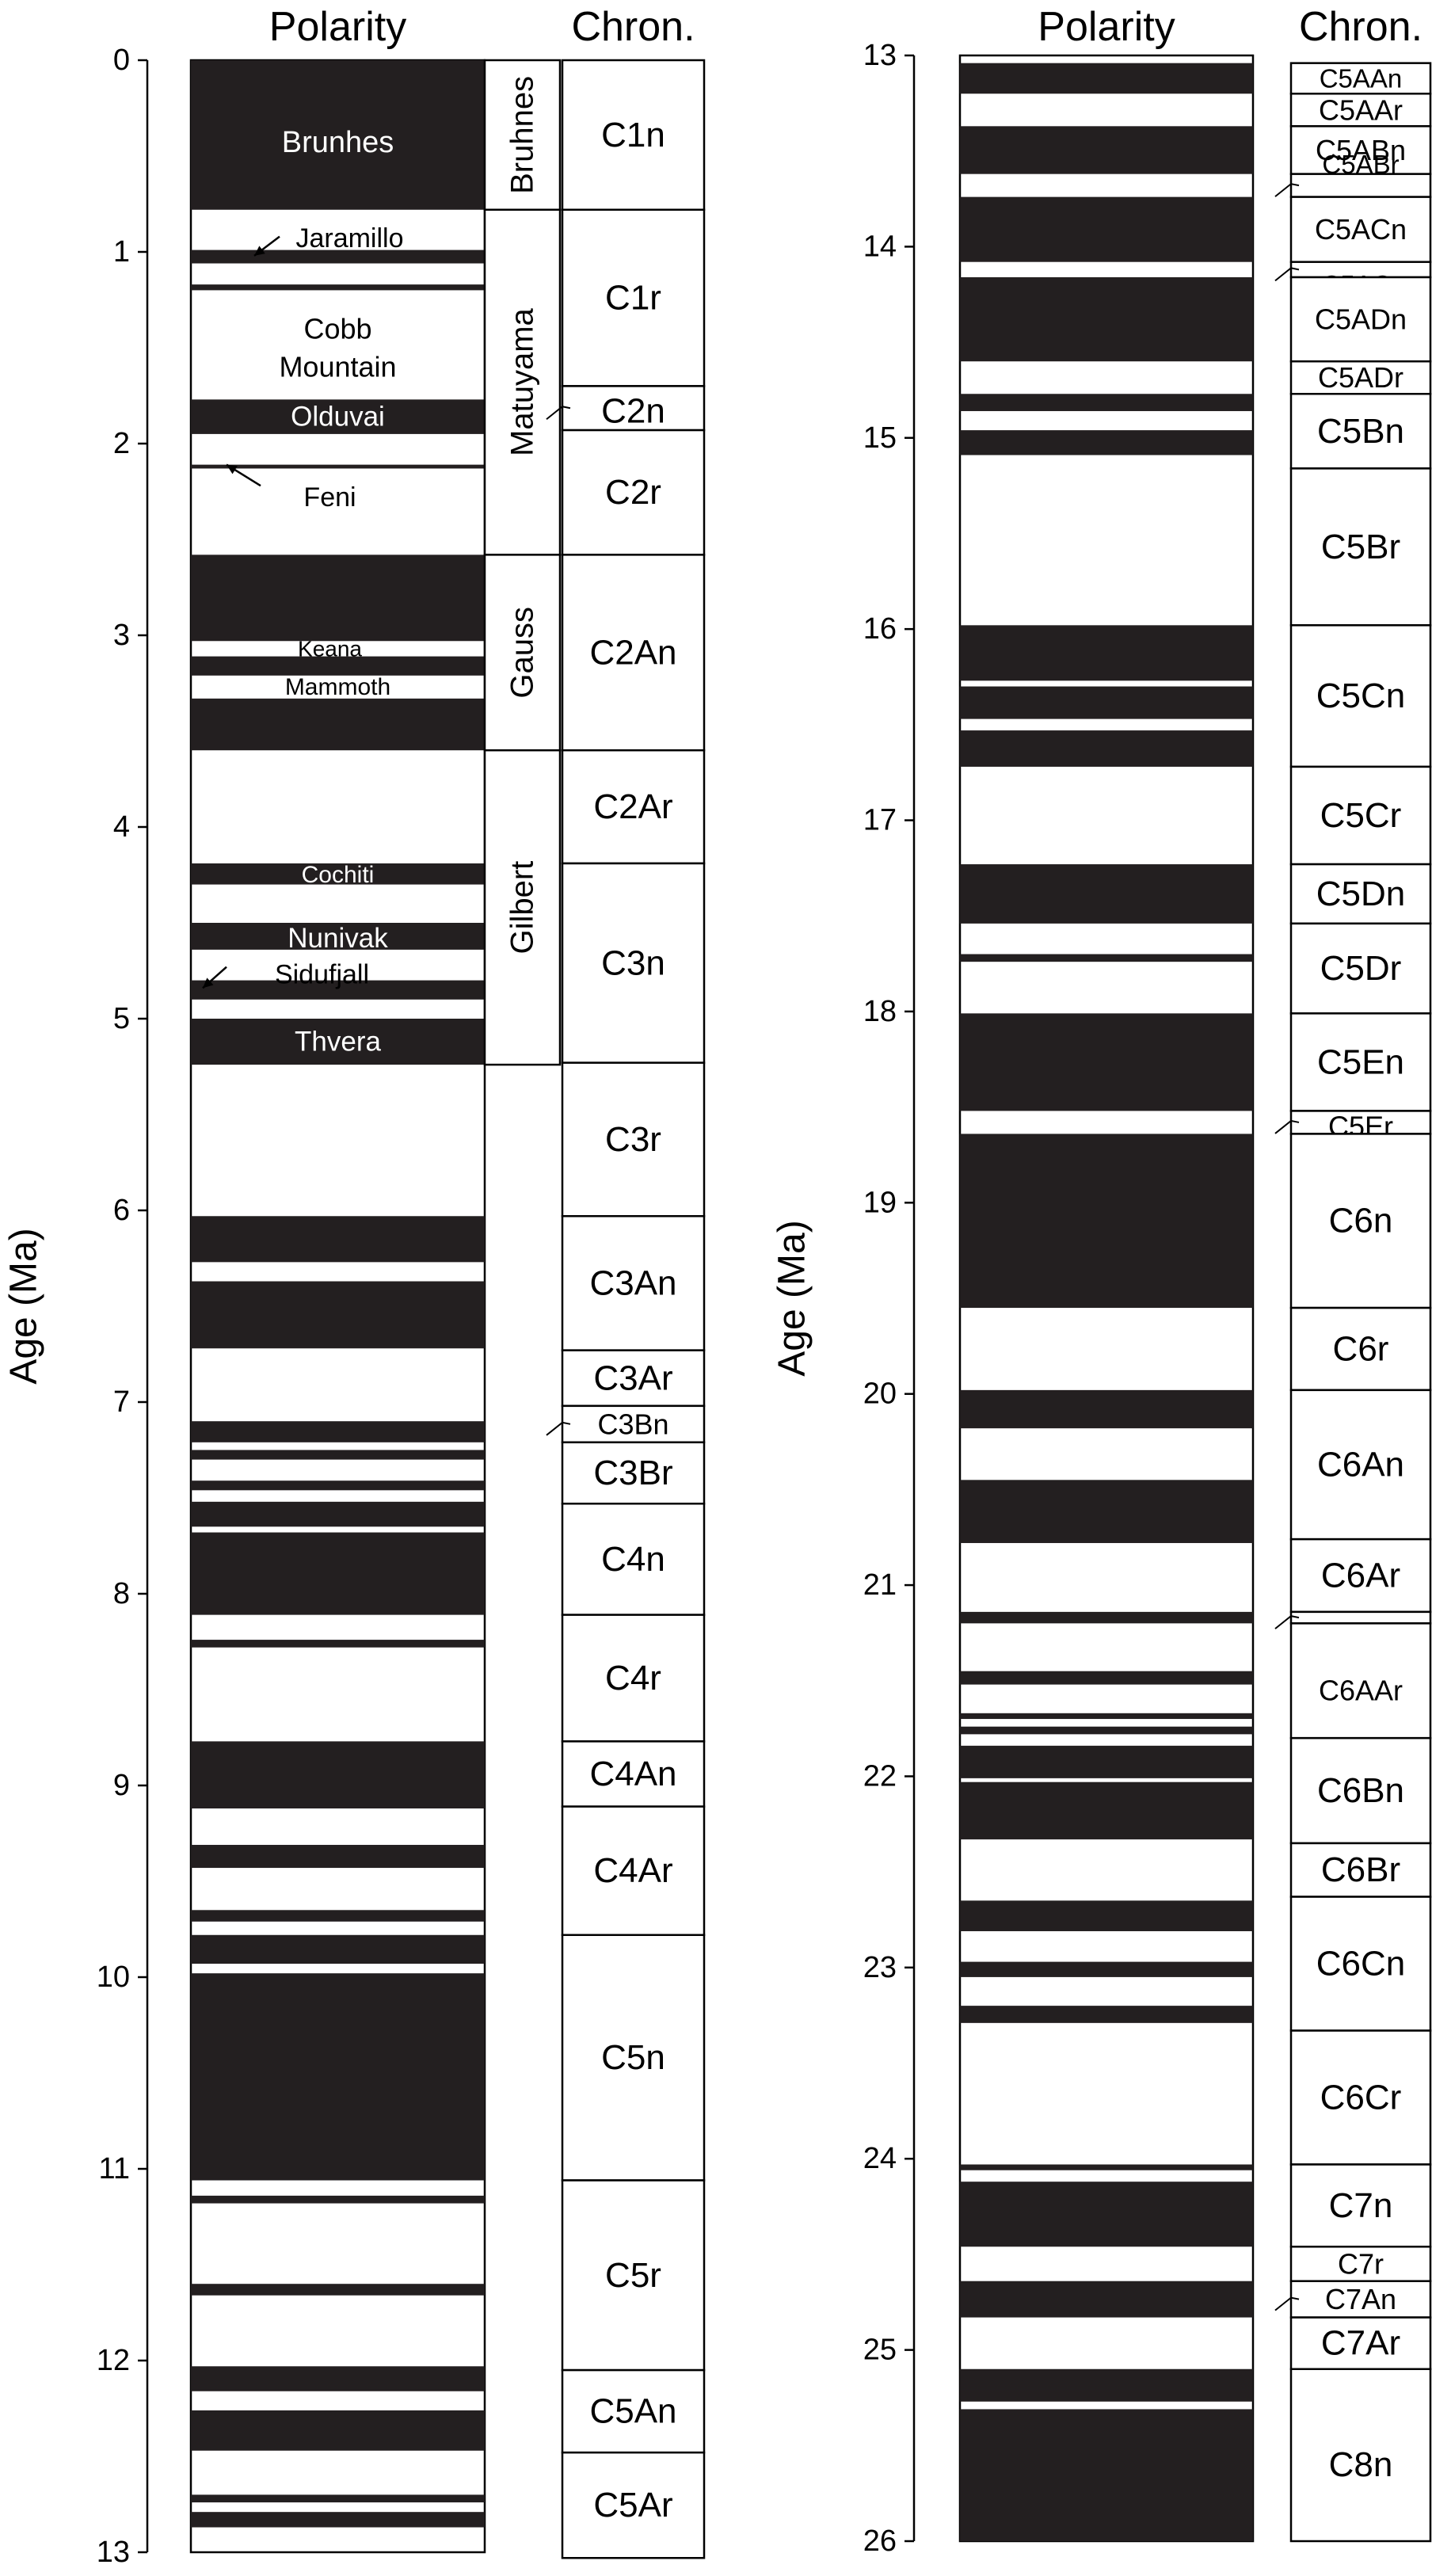 This screenshot has height=2576, width=1432. I want to click on y-tick-label: 10, so click(113, 1978).